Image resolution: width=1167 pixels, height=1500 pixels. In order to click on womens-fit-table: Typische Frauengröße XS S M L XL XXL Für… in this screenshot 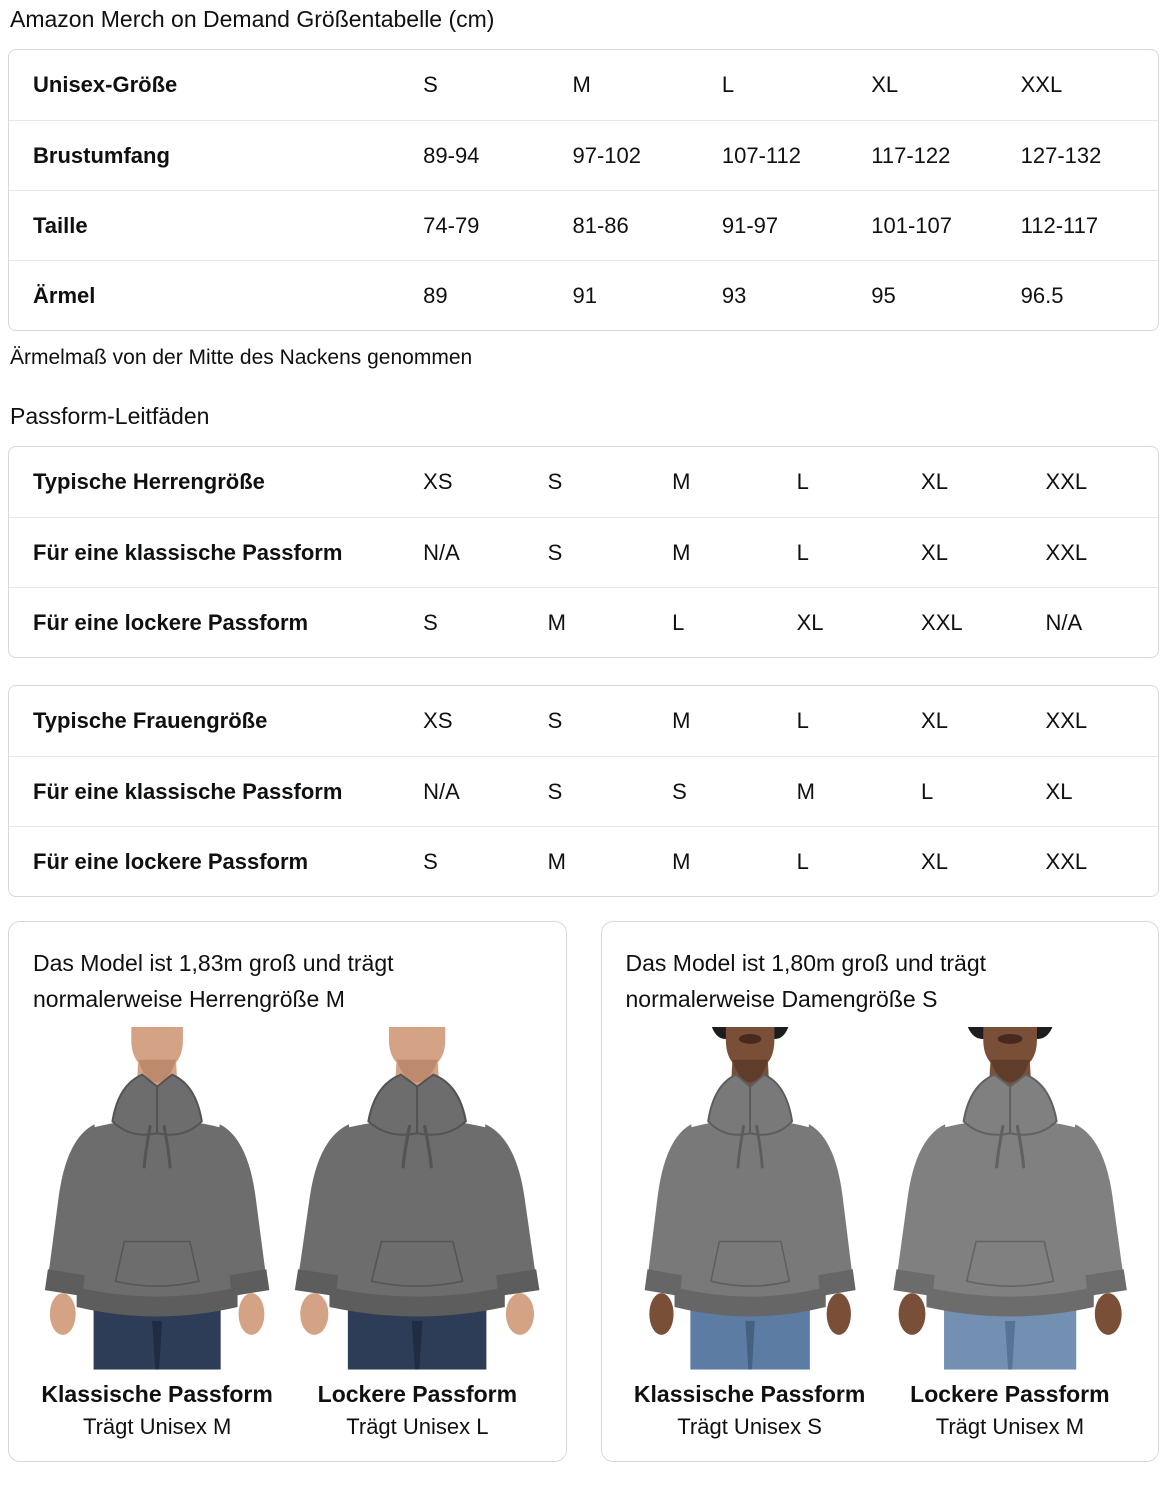, I will do `click(583, 791)`.